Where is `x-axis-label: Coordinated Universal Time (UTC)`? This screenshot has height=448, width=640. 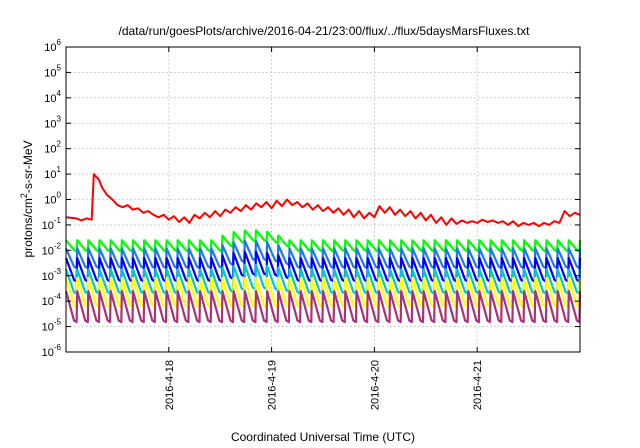
x-axis-label: Coordinated Universal Time (UTC) is located at coordinates (323, 437).